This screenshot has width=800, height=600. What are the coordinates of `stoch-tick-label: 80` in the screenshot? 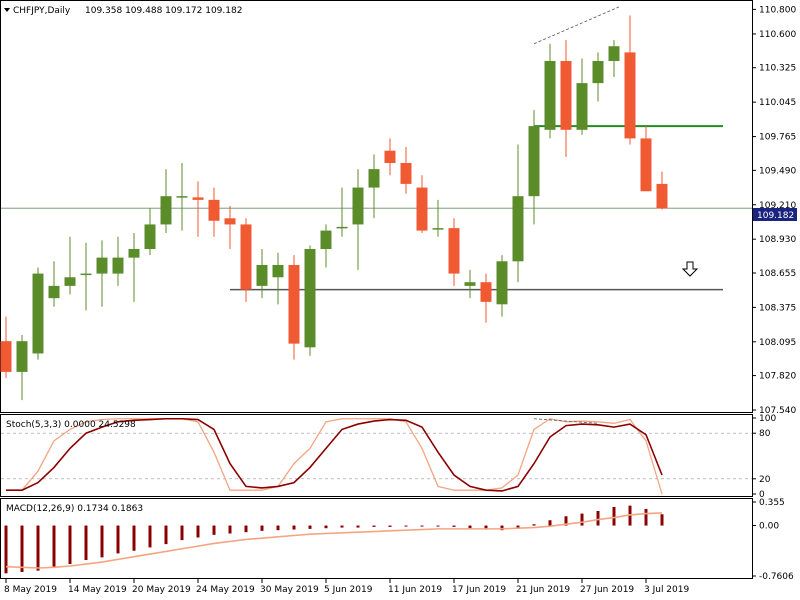 It's located at (765, 434).